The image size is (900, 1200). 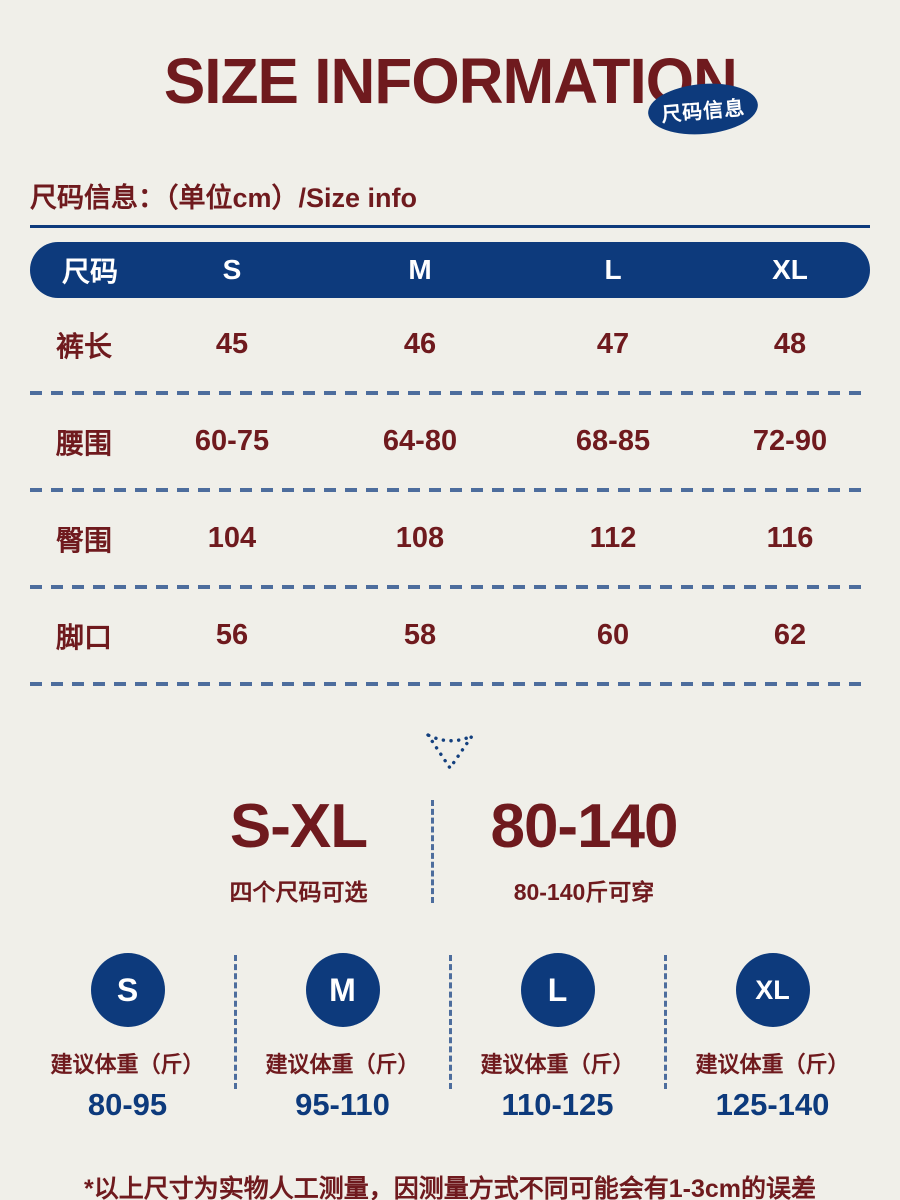 I want to click on weight-col-xl: XL 建议体重（斤） 125-140, so click(x=773, y=1038).